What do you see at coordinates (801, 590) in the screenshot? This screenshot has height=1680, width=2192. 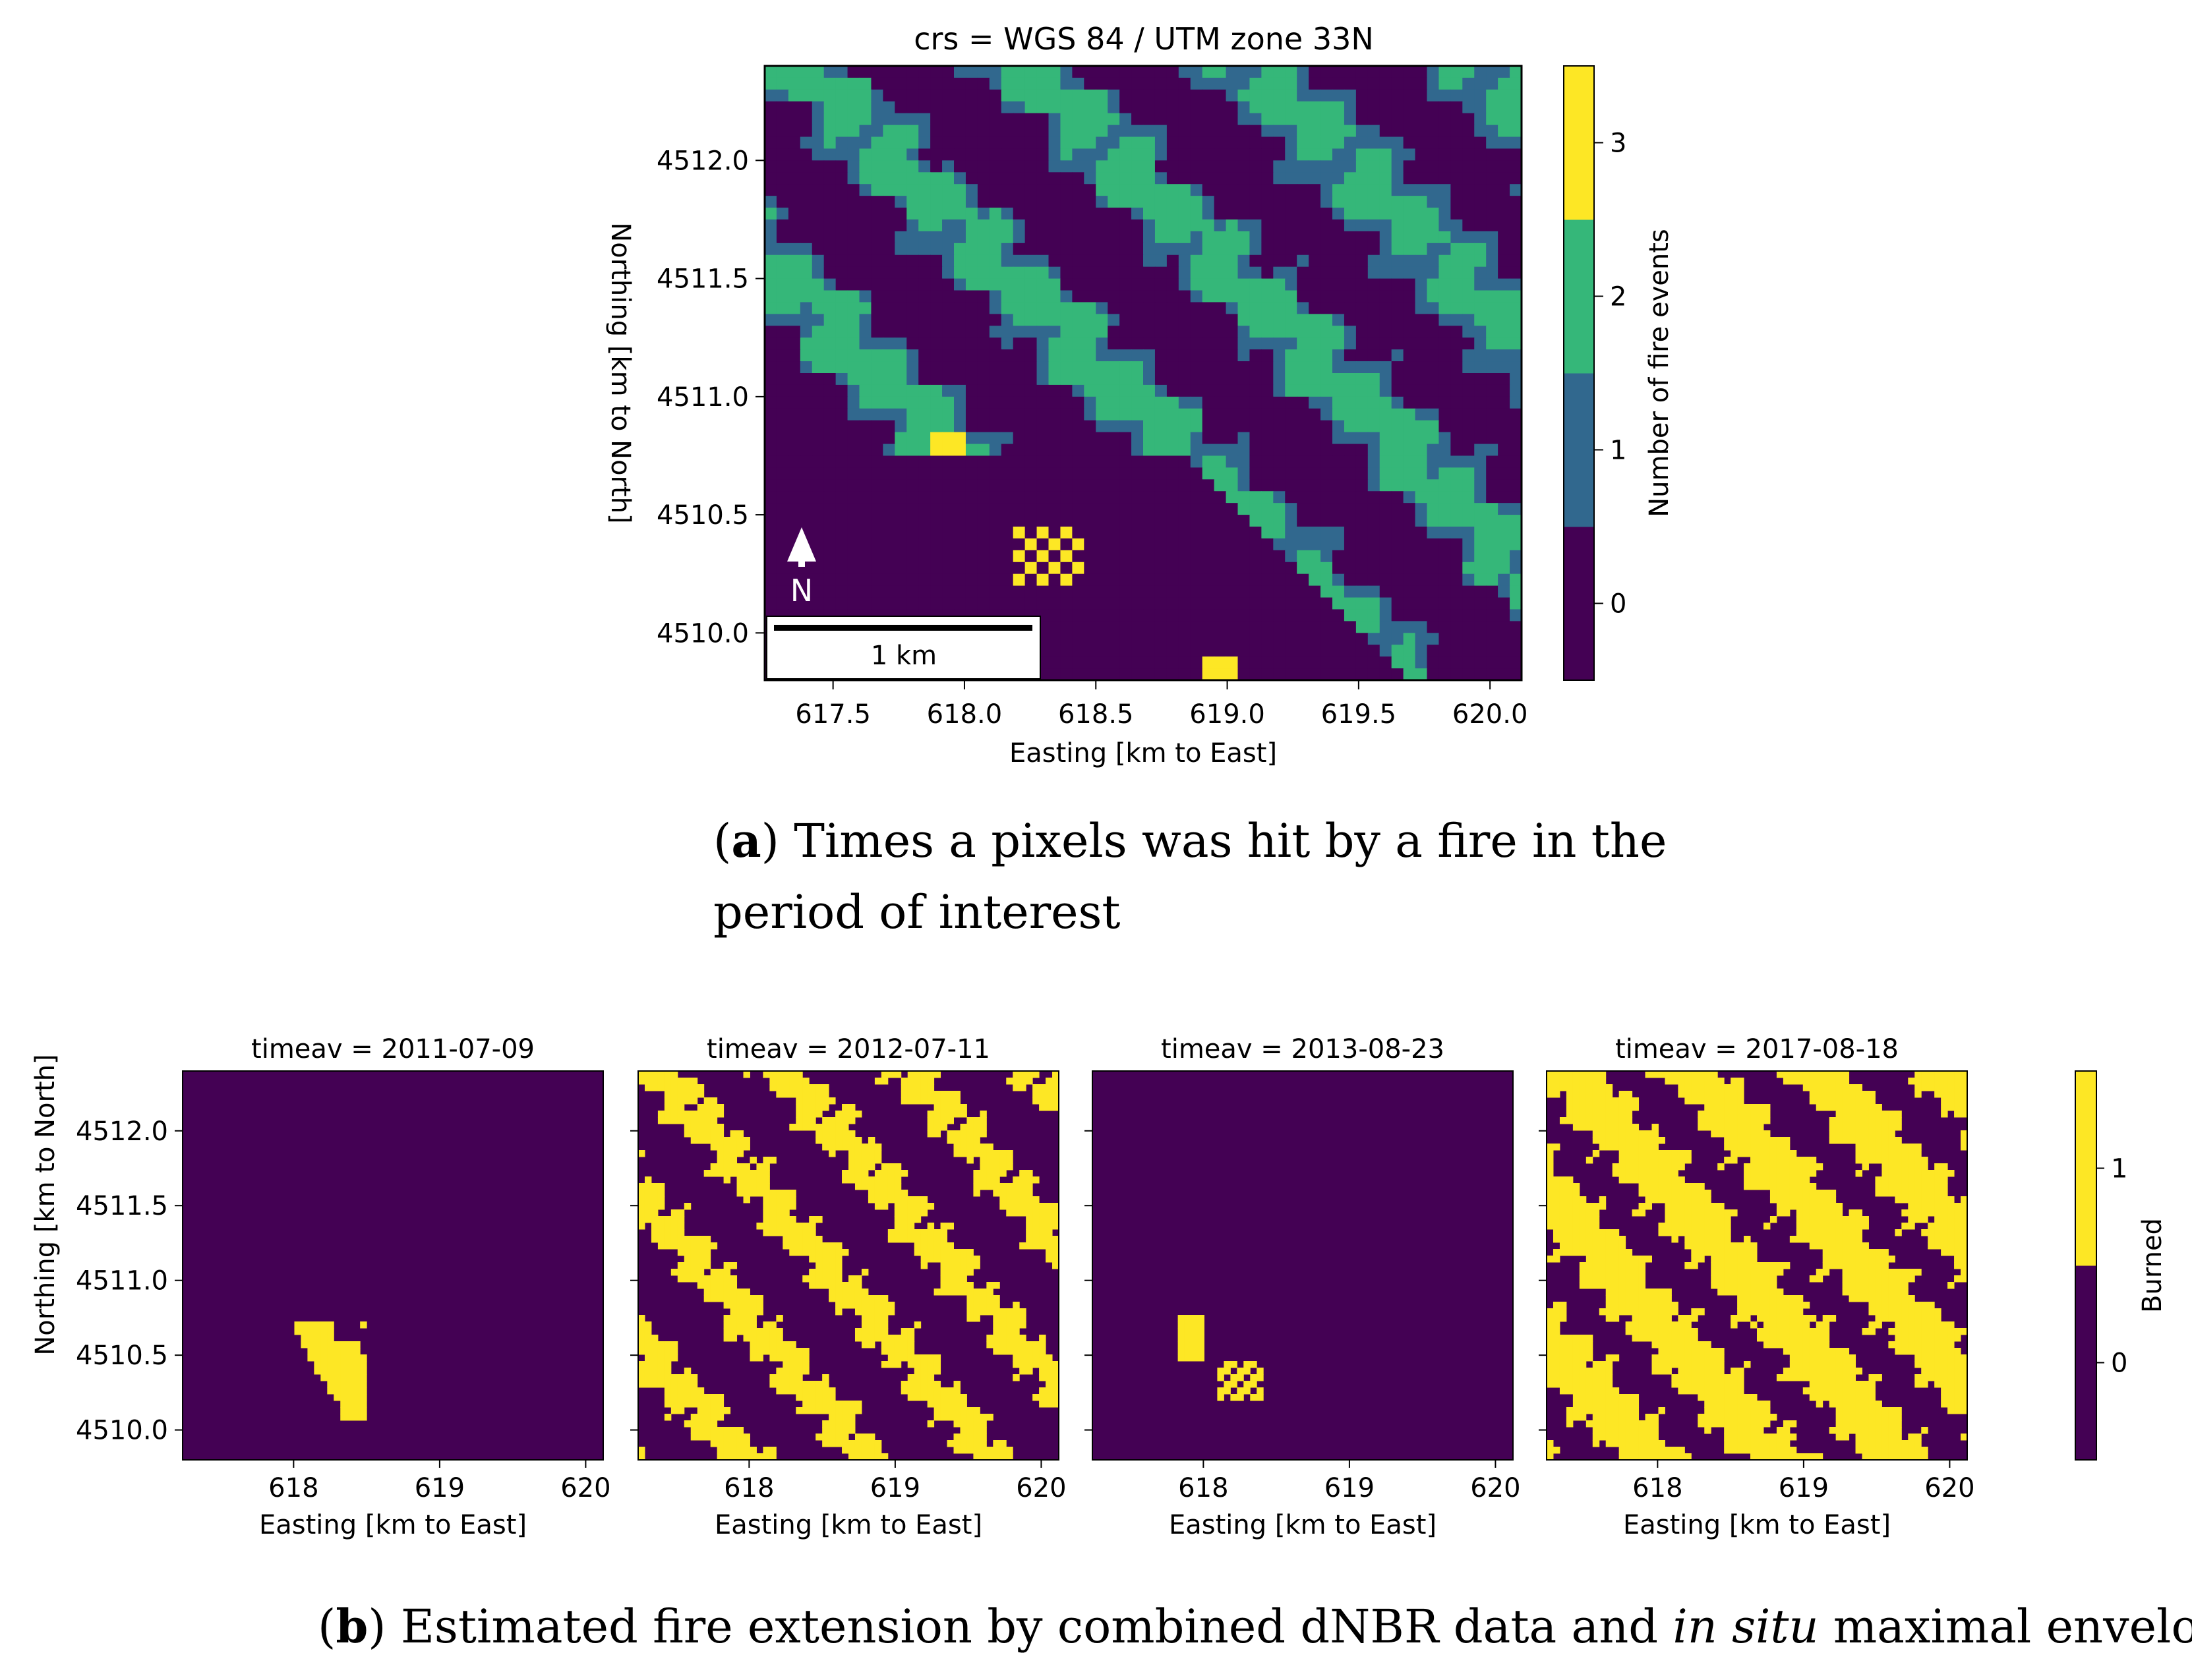 I see `north-arrow-label: N` at bounding box center [801, 590].